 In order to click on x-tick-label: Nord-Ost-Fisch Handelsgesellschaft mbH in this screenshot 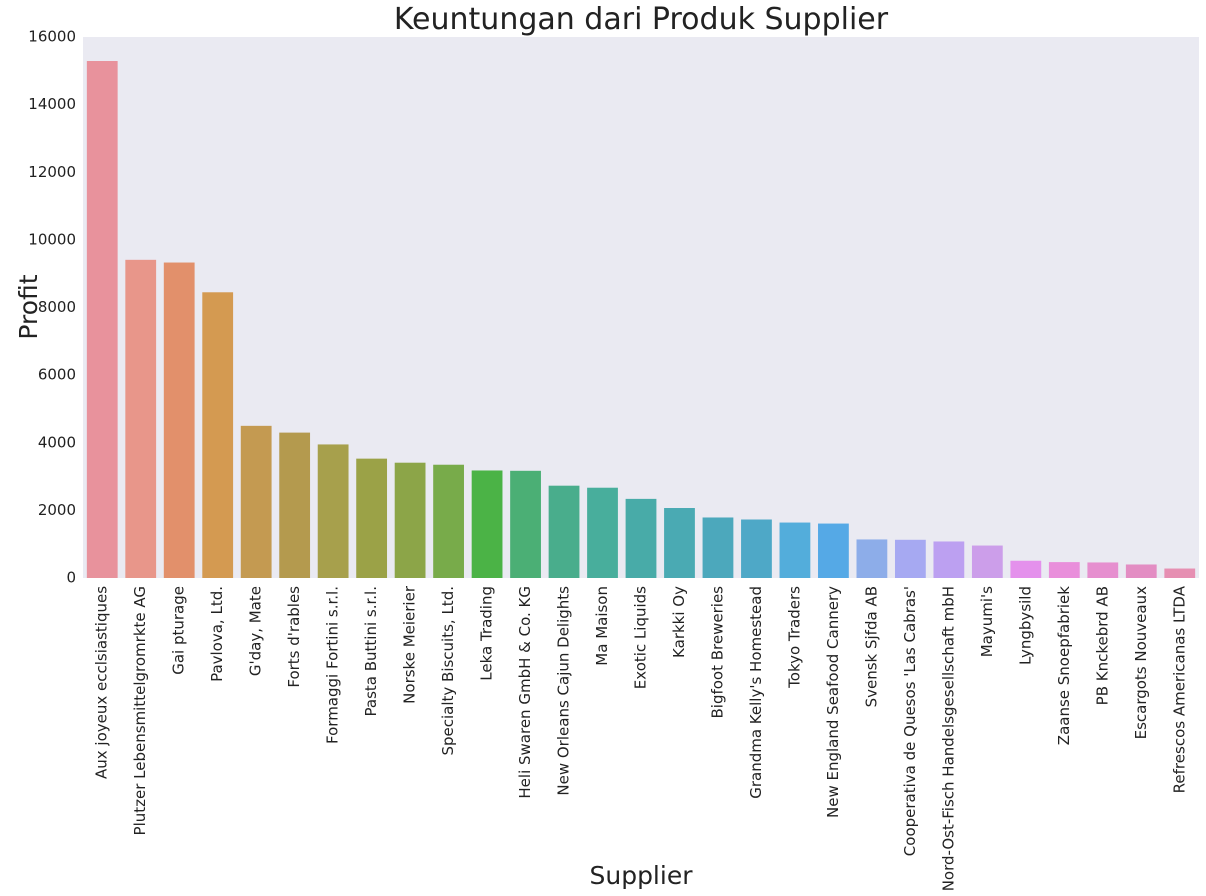, I will do `click(948, 738)`.